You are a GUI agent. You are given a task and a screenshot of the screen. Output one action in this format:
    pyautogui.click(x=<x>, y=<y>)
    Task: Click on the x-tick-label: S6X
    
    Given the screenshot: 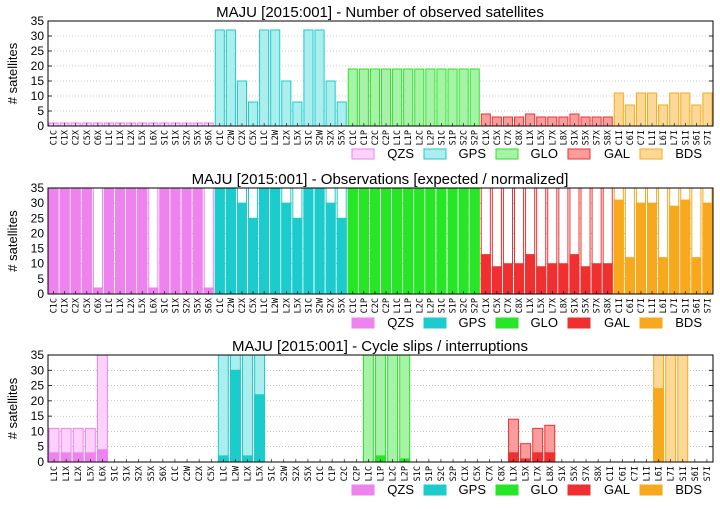 What is the action you would take?
    pyautogui.click(x=210, y=305)
    